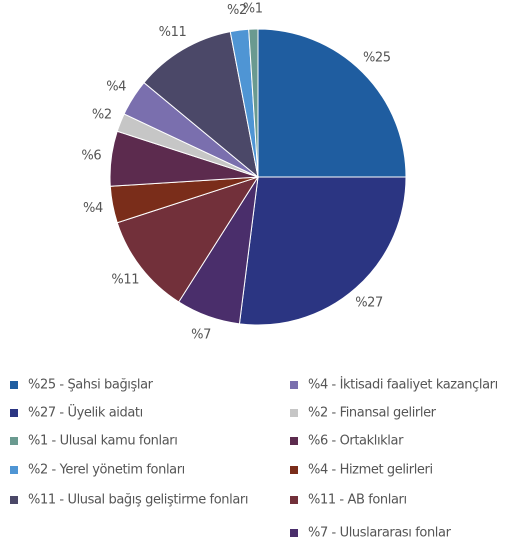 This screenshot has height=545, width=511. I want to click on legend-label: %4 - Hizmet gelirleri, so click(370, 470).